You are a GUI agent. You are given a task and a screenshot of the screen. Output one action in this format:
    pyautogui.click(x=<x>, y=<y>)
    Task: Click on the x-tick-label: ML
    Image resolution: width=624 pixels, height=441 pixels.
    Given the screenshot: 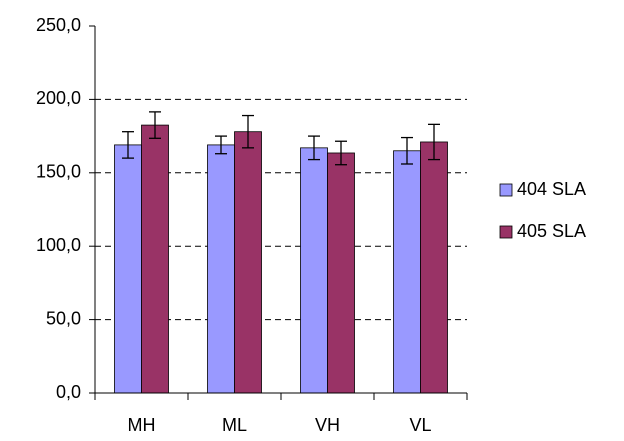 What is the action you would take?
    pyautogui.click(x=234, y=425)
    